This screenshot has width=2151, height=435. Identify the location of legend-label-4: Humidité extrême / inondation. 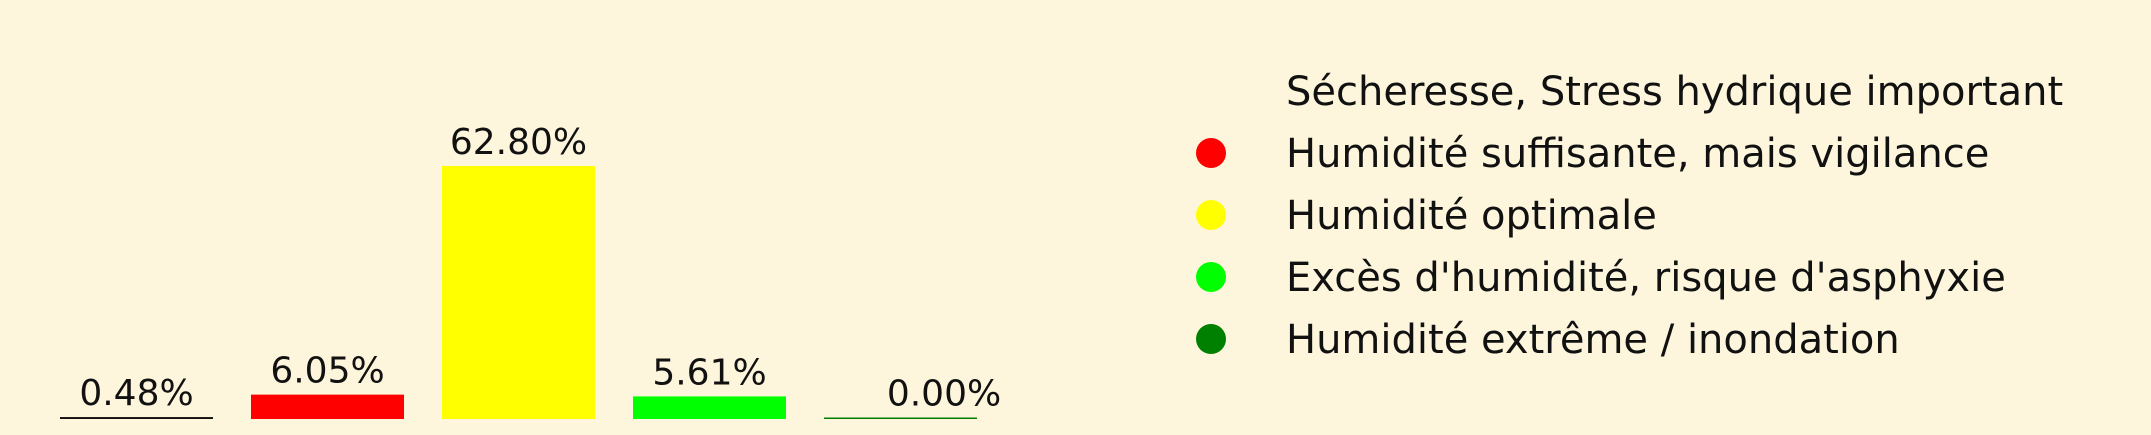
(1593, 340).